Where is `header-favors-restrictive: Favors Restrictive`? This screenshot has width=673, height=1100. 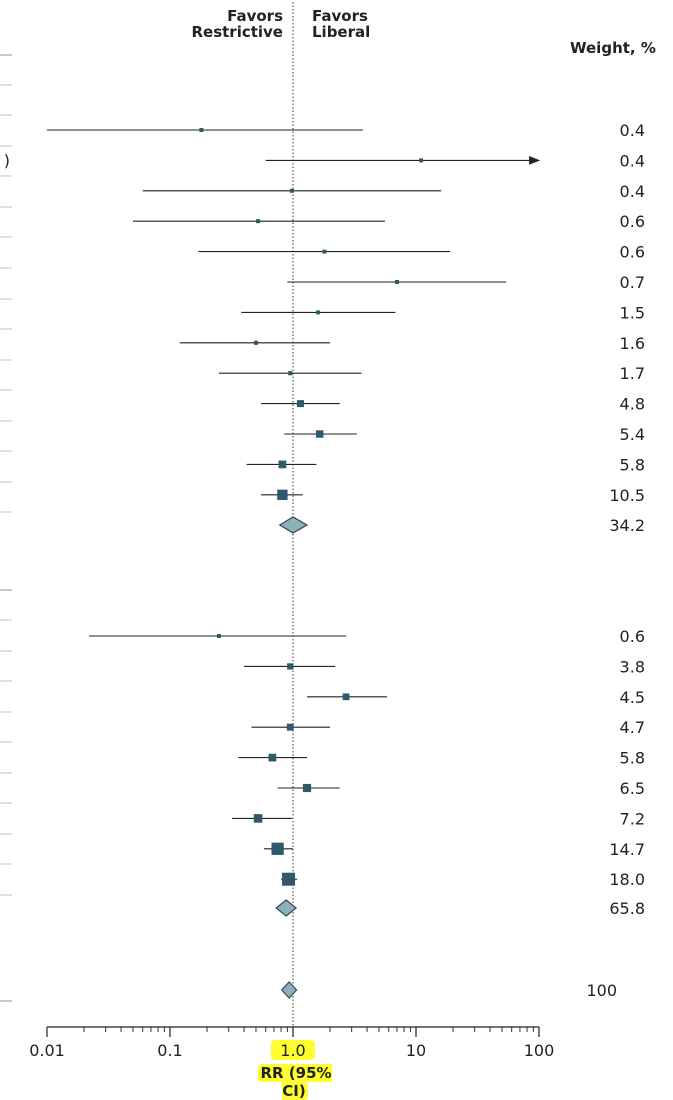 header-favors-restrictive: Favors Restrictive is located at coordinates (237, 24).